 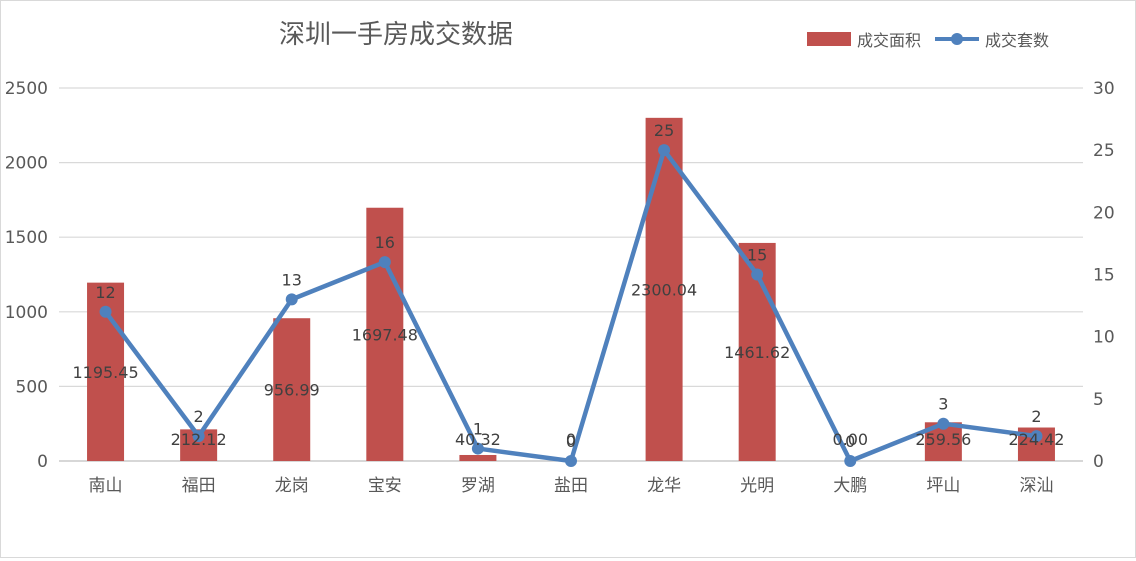 I want to click on line-data-label: 15, so click(x=757, y=255).